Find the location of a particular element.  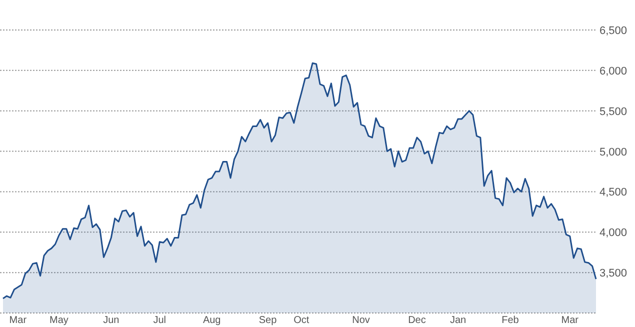

x-tick-label: Nov is located at coordinates (361, 320).